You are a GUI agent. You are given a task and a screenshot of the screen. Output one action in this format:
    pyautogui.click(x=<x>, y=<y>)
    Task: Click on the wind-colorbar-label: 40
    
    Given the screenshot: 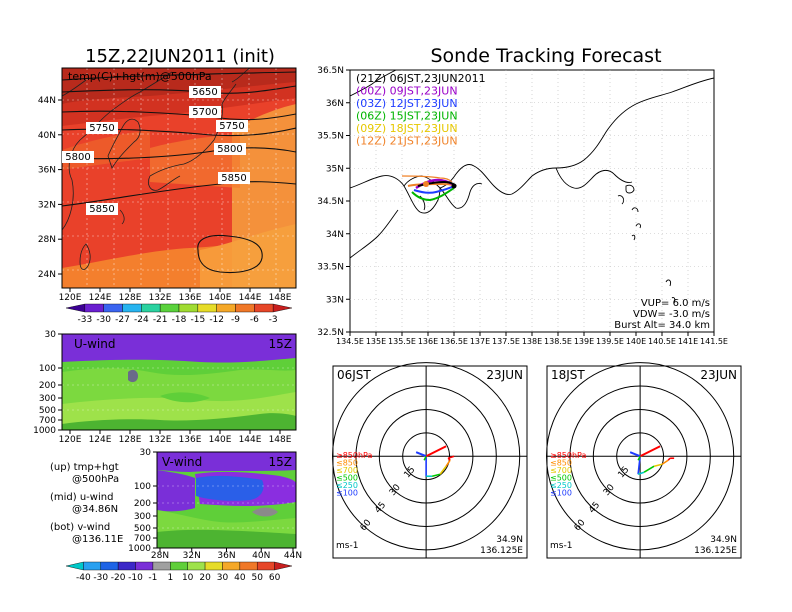 What is the action you would take?
    pyautogui.click(x=240, y=578)
    